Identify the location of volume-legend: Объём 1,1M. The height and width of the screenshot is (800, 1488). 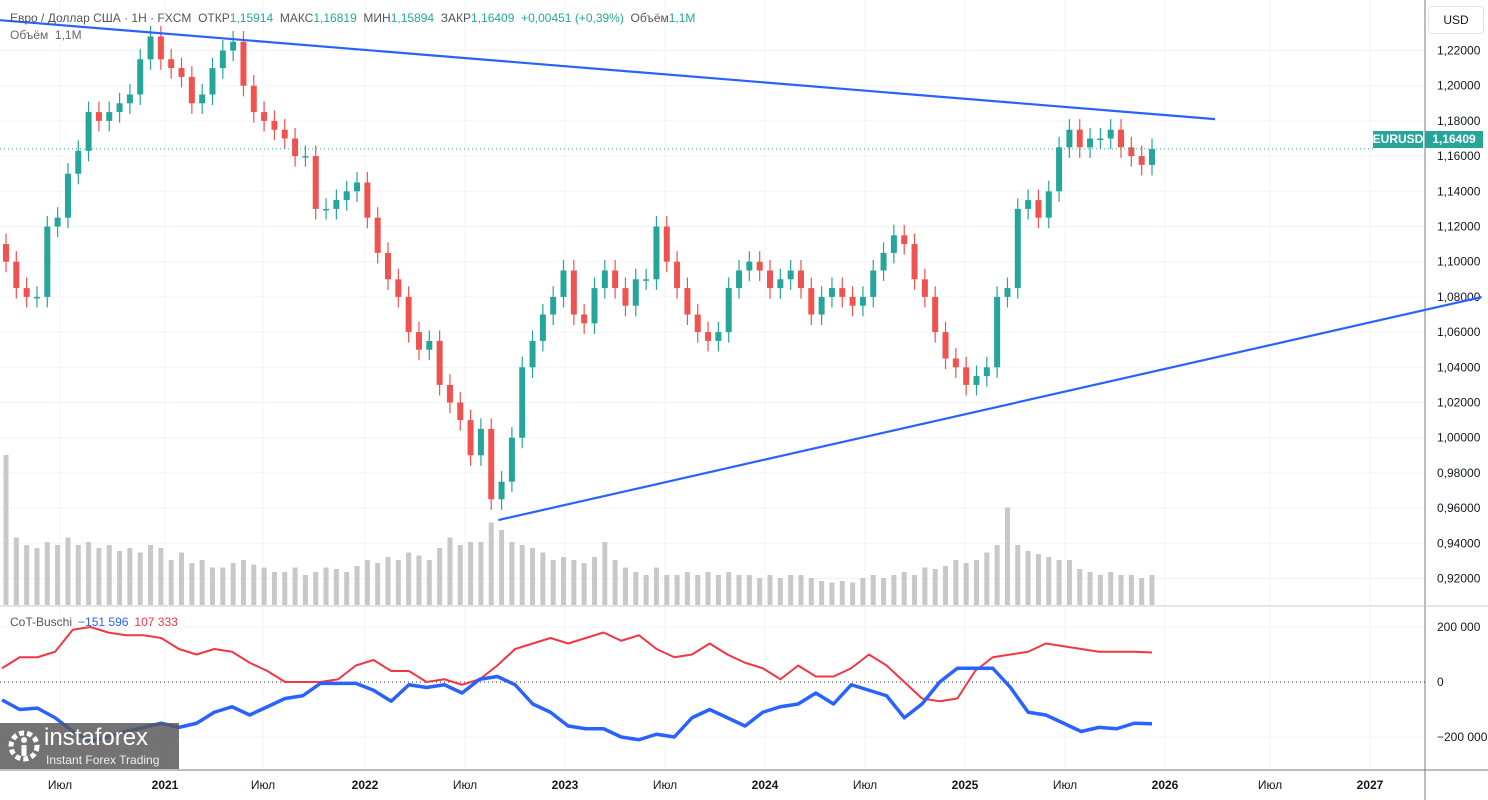
(46, 35).